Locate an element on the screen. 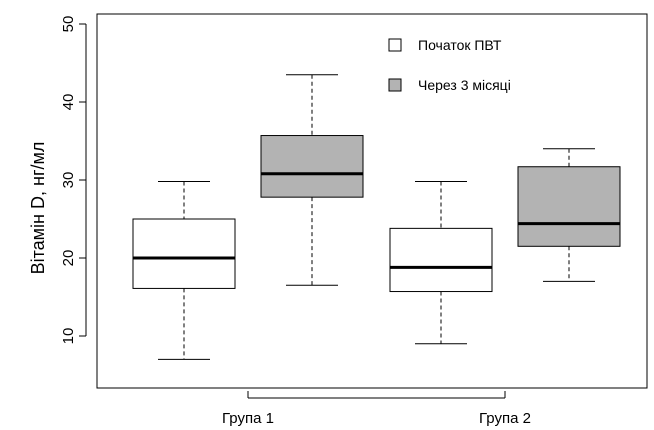 This screenshot has width=654, height=430. x-tick-label: Група 1 is located at coordinates (248, 418).